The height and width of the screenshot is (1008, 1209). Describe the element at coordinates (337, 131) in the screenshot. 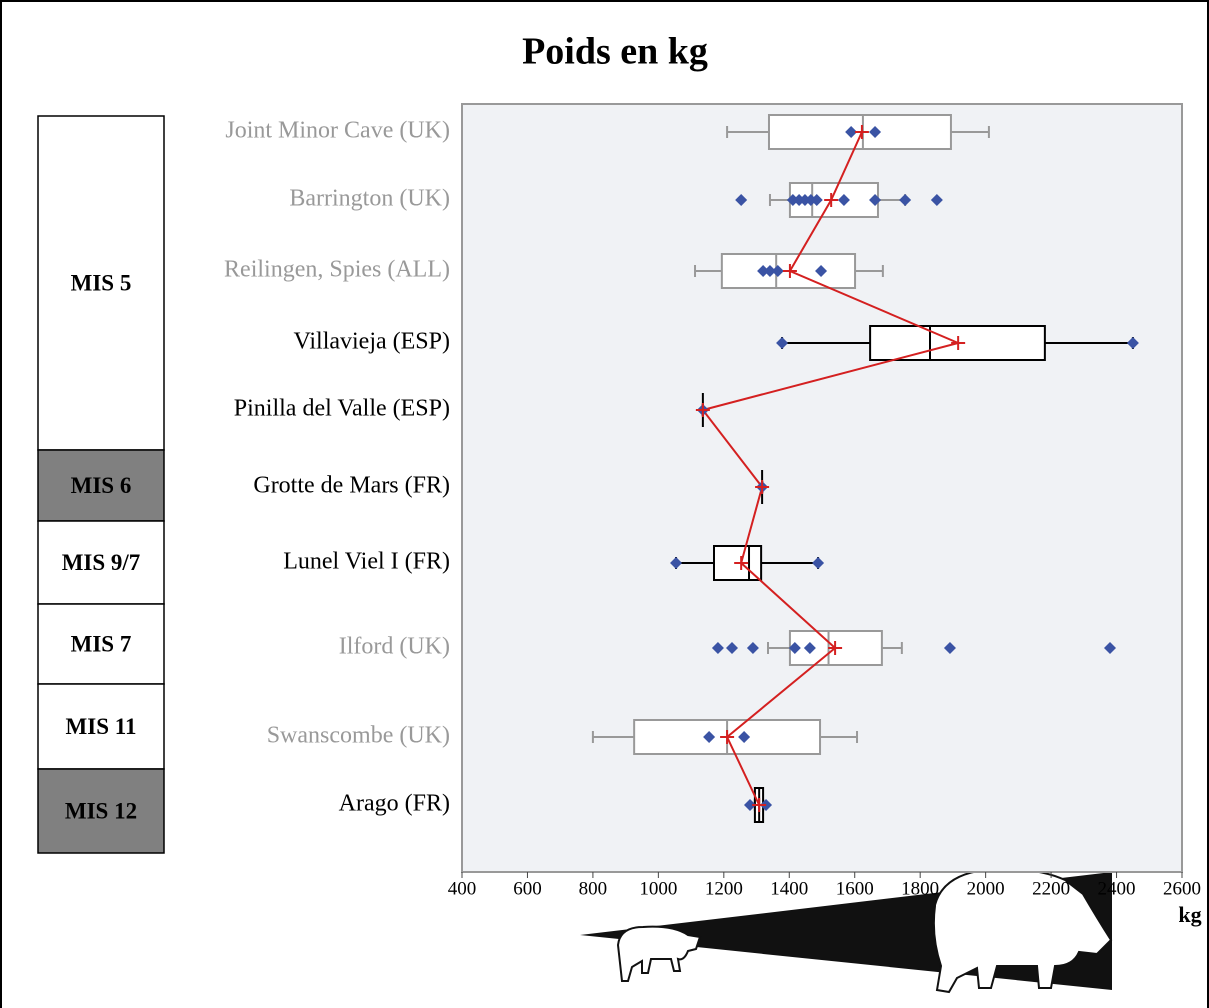

I see `category-label: Joint Minor Cave (UK)` at that location.